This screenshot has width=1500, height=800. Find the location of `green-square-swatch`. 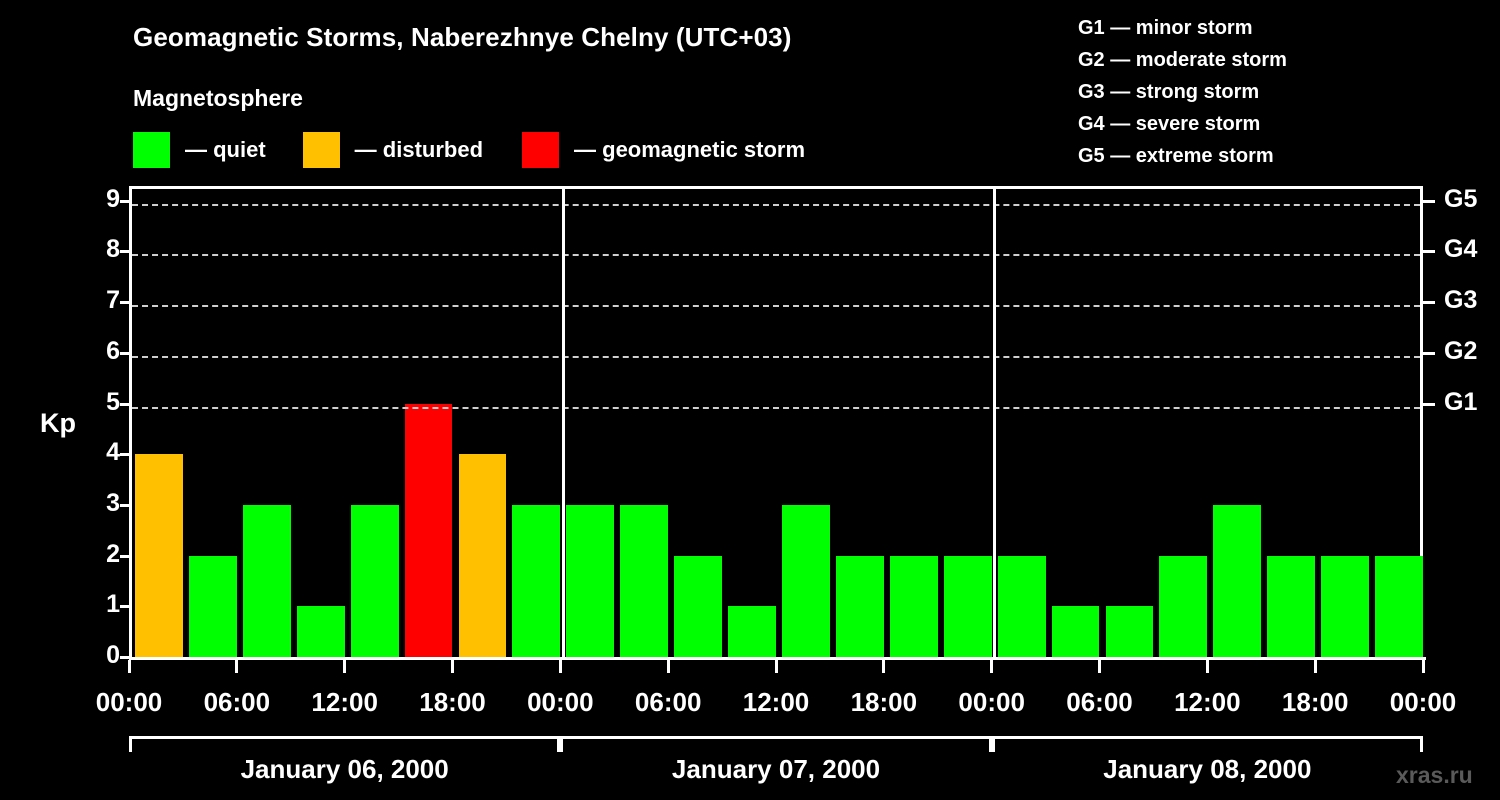

green-square-swatch is located at coordinates (151, 150).